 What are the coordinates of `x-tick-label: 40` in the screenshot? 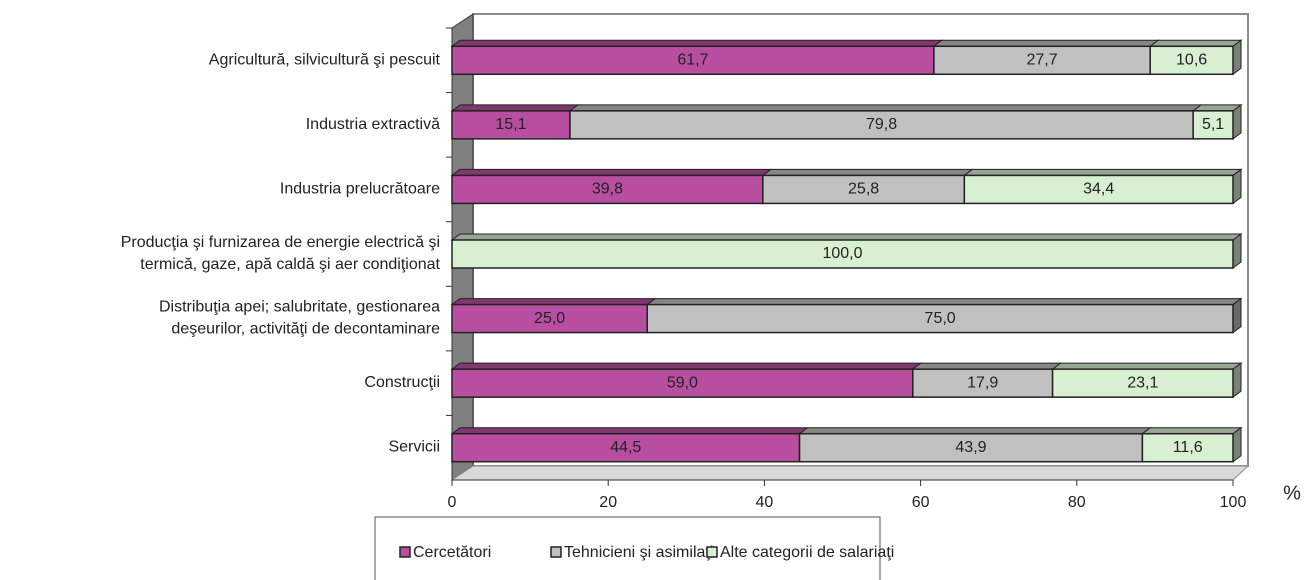 It's located at (765, 502).